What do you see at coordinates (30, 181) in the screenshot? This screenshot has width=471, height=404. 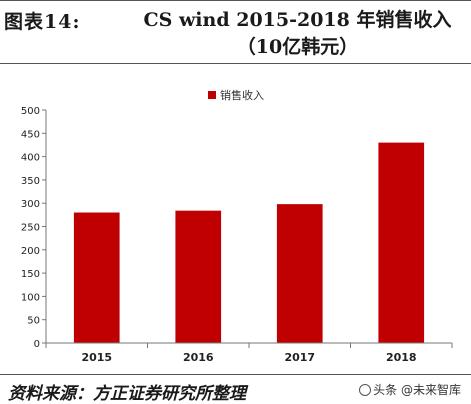 I see `y-tick-label: 350` at bounding box center [30, 181].